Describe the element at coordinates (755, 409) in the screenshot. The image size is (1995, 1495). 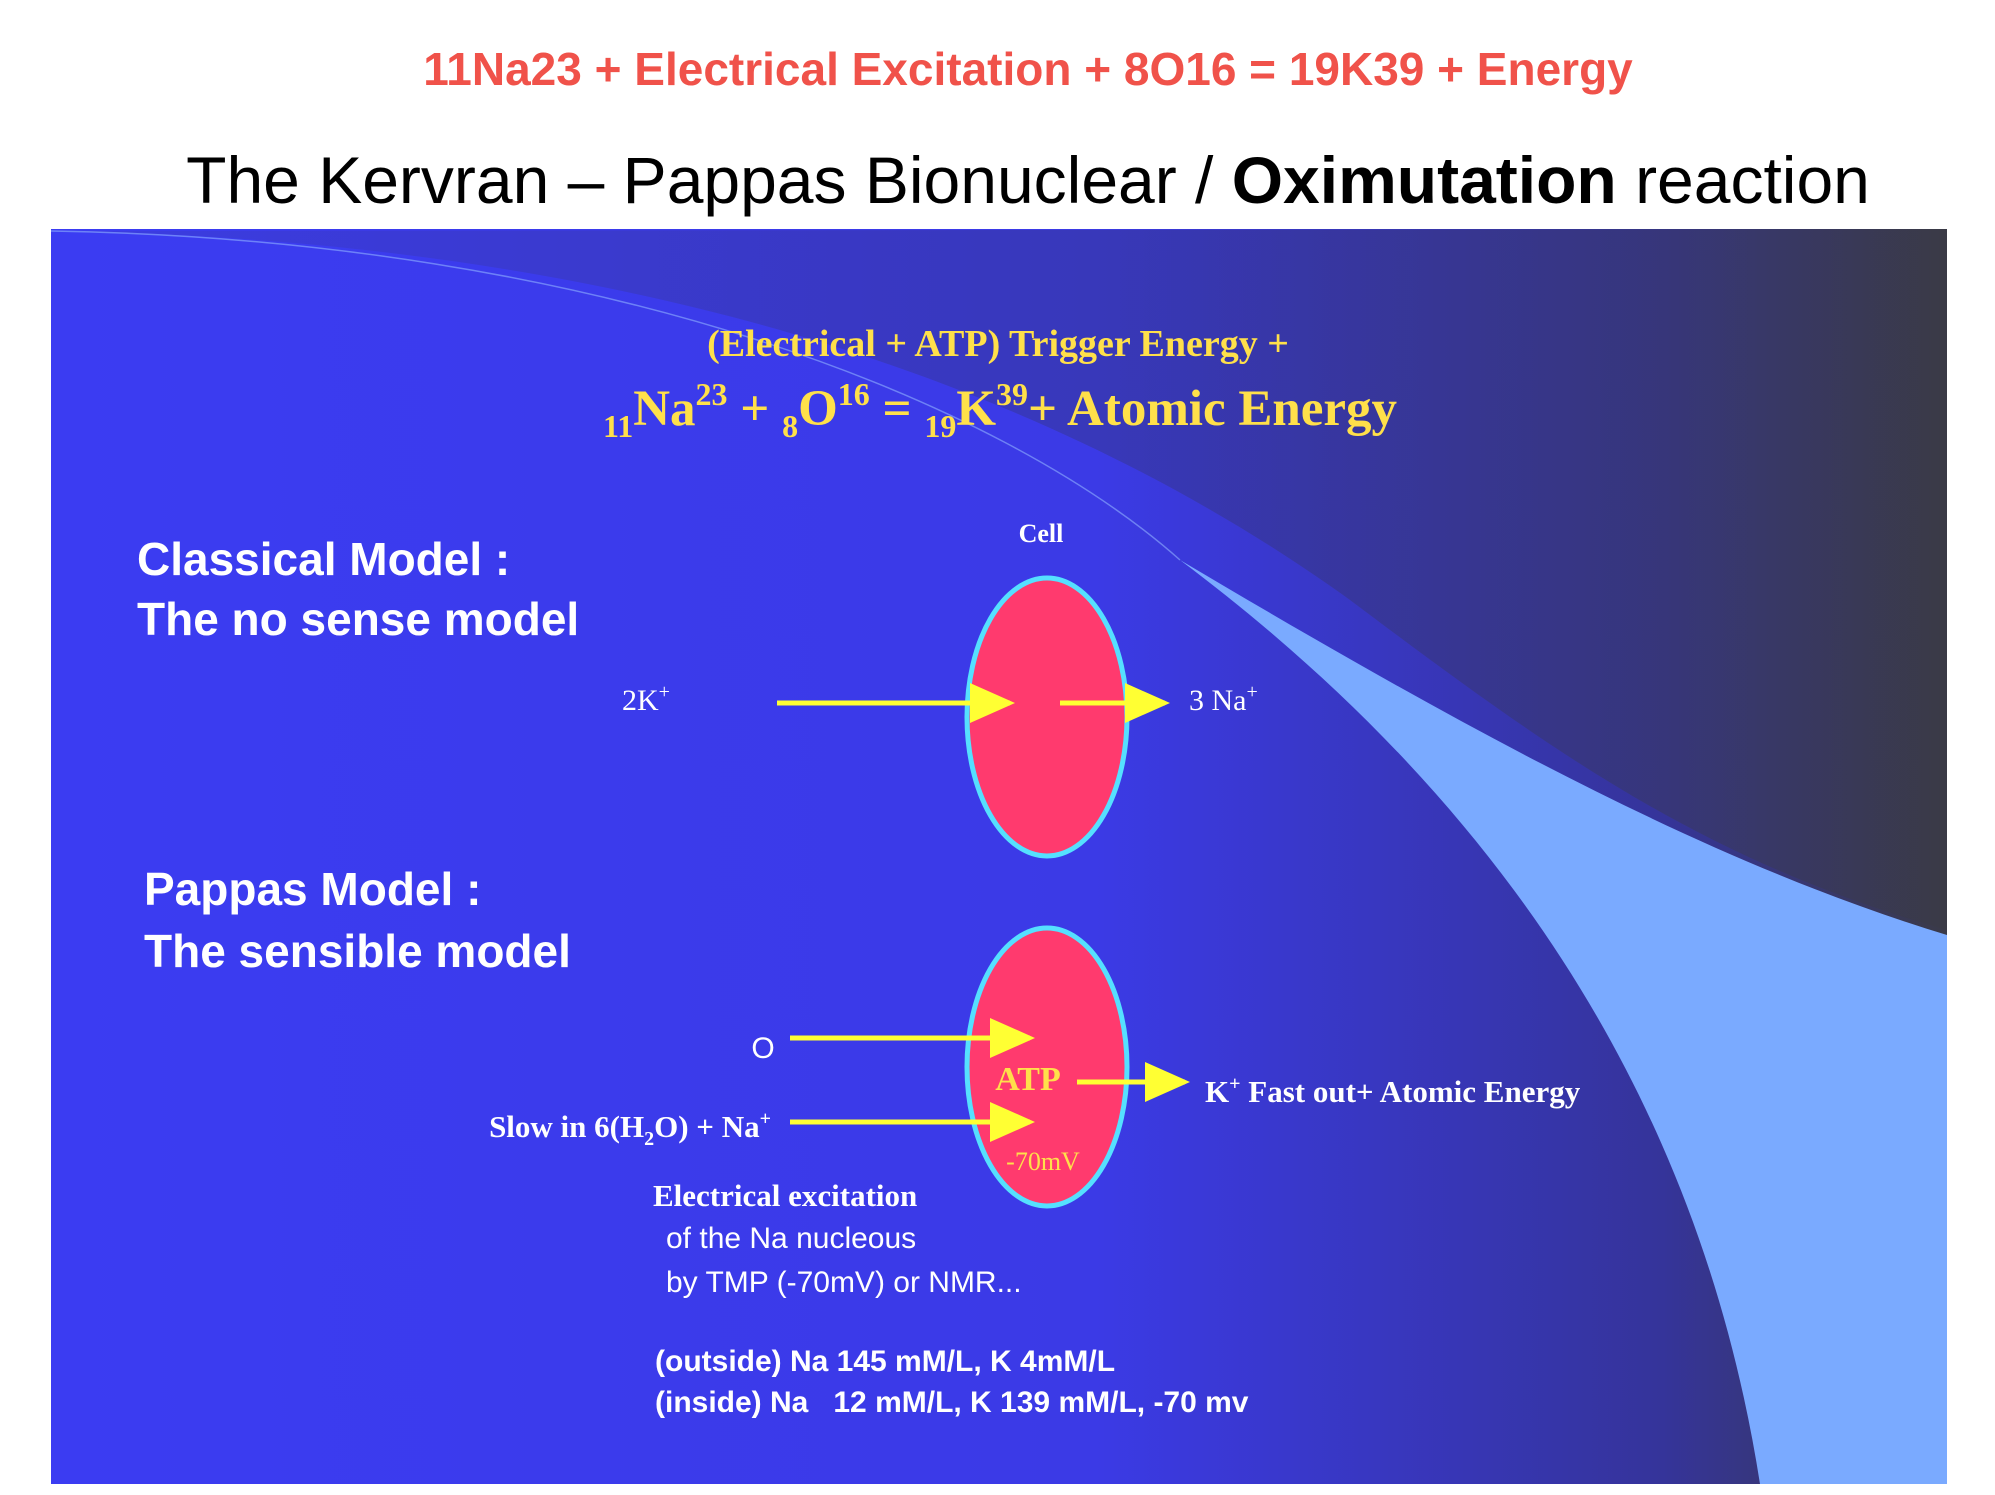
I see `op: +` at that location.